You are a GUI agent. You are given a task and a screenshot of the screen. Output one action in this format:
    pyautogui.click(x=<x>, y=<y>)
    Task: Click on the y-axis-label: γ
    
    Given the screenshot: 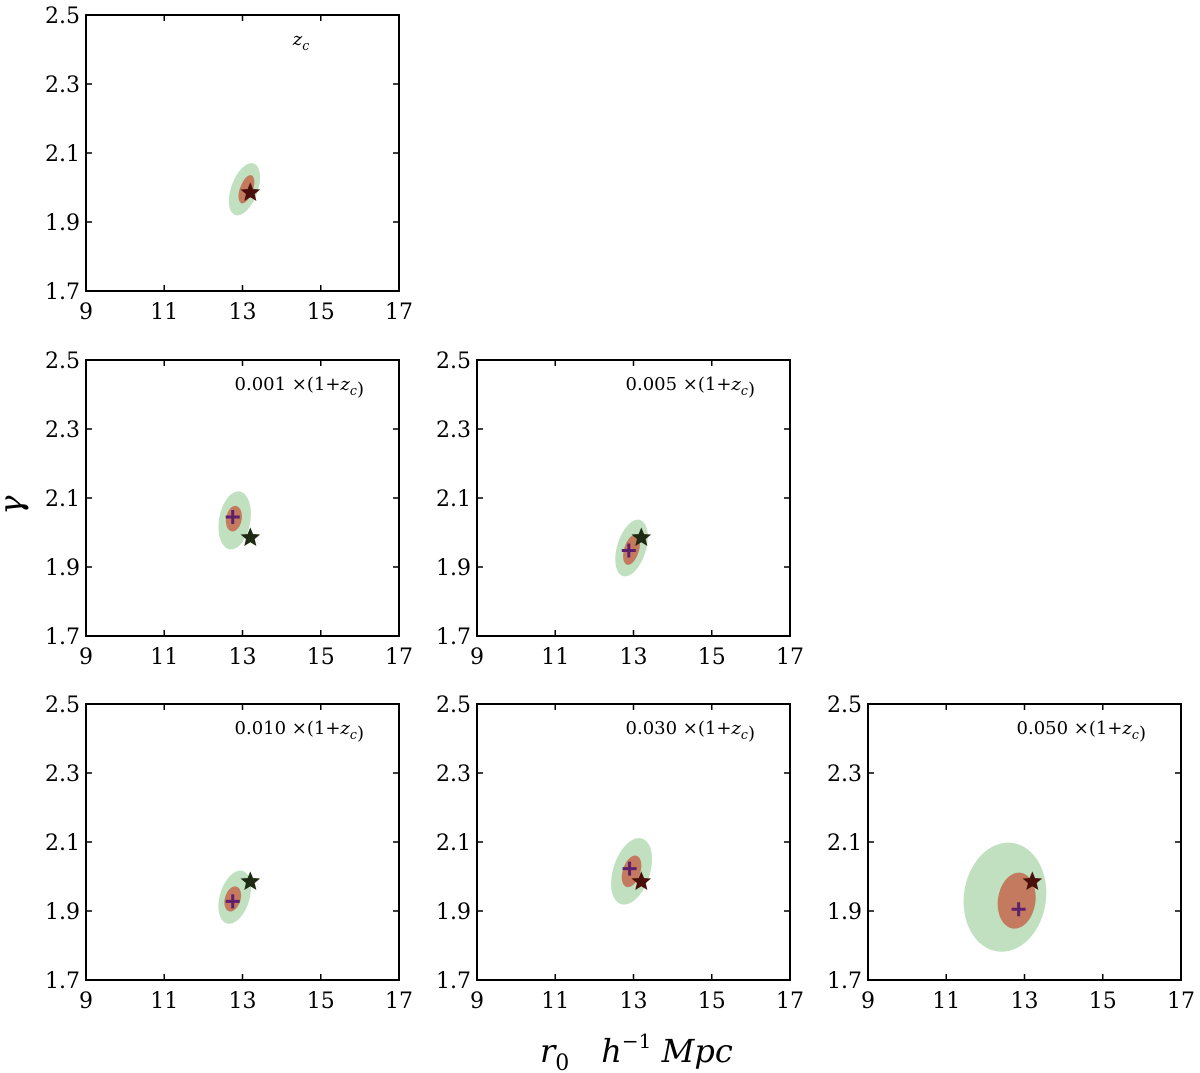 What is the action you would take?
    pyautogui.click(x=15, y=505)
    